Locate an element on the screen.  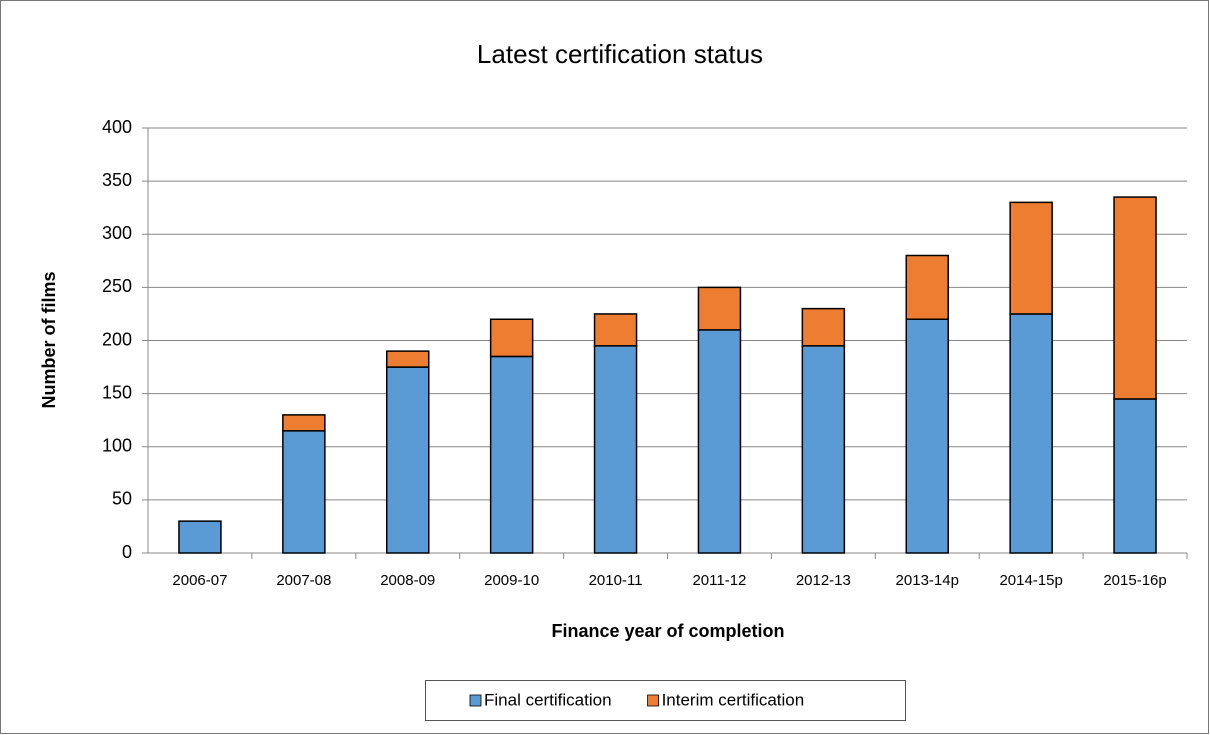
y-tick-label: 350 is located at coordinates (117, 180).